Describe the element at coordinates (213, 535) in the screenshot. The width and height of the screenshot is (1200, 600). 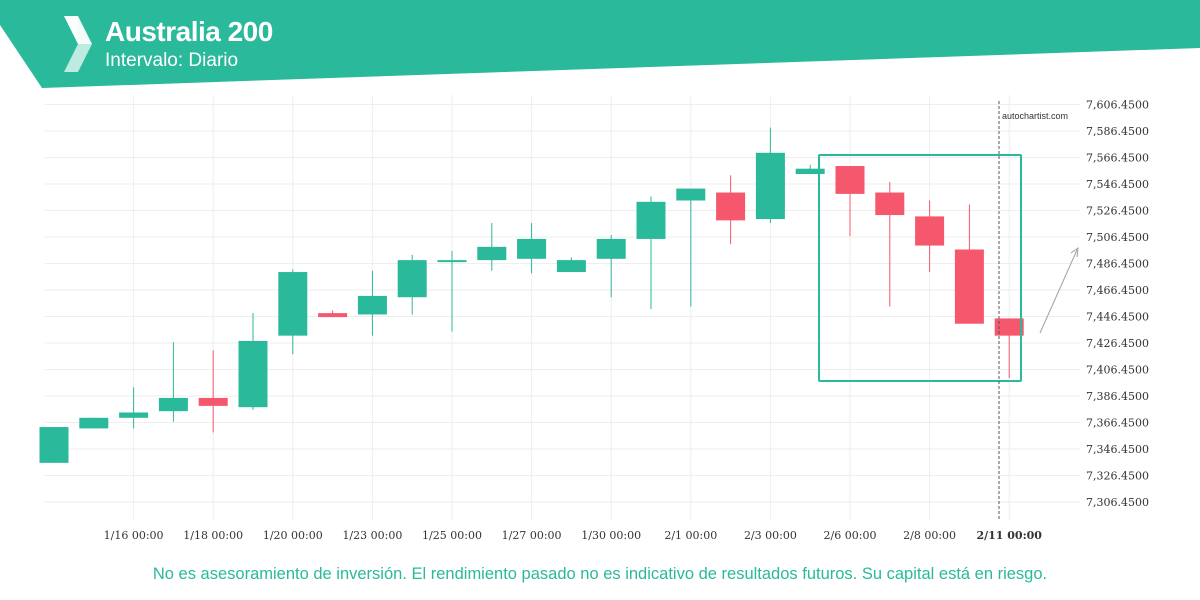
I see `x-tick-label: 1/18 00:00` at that location.